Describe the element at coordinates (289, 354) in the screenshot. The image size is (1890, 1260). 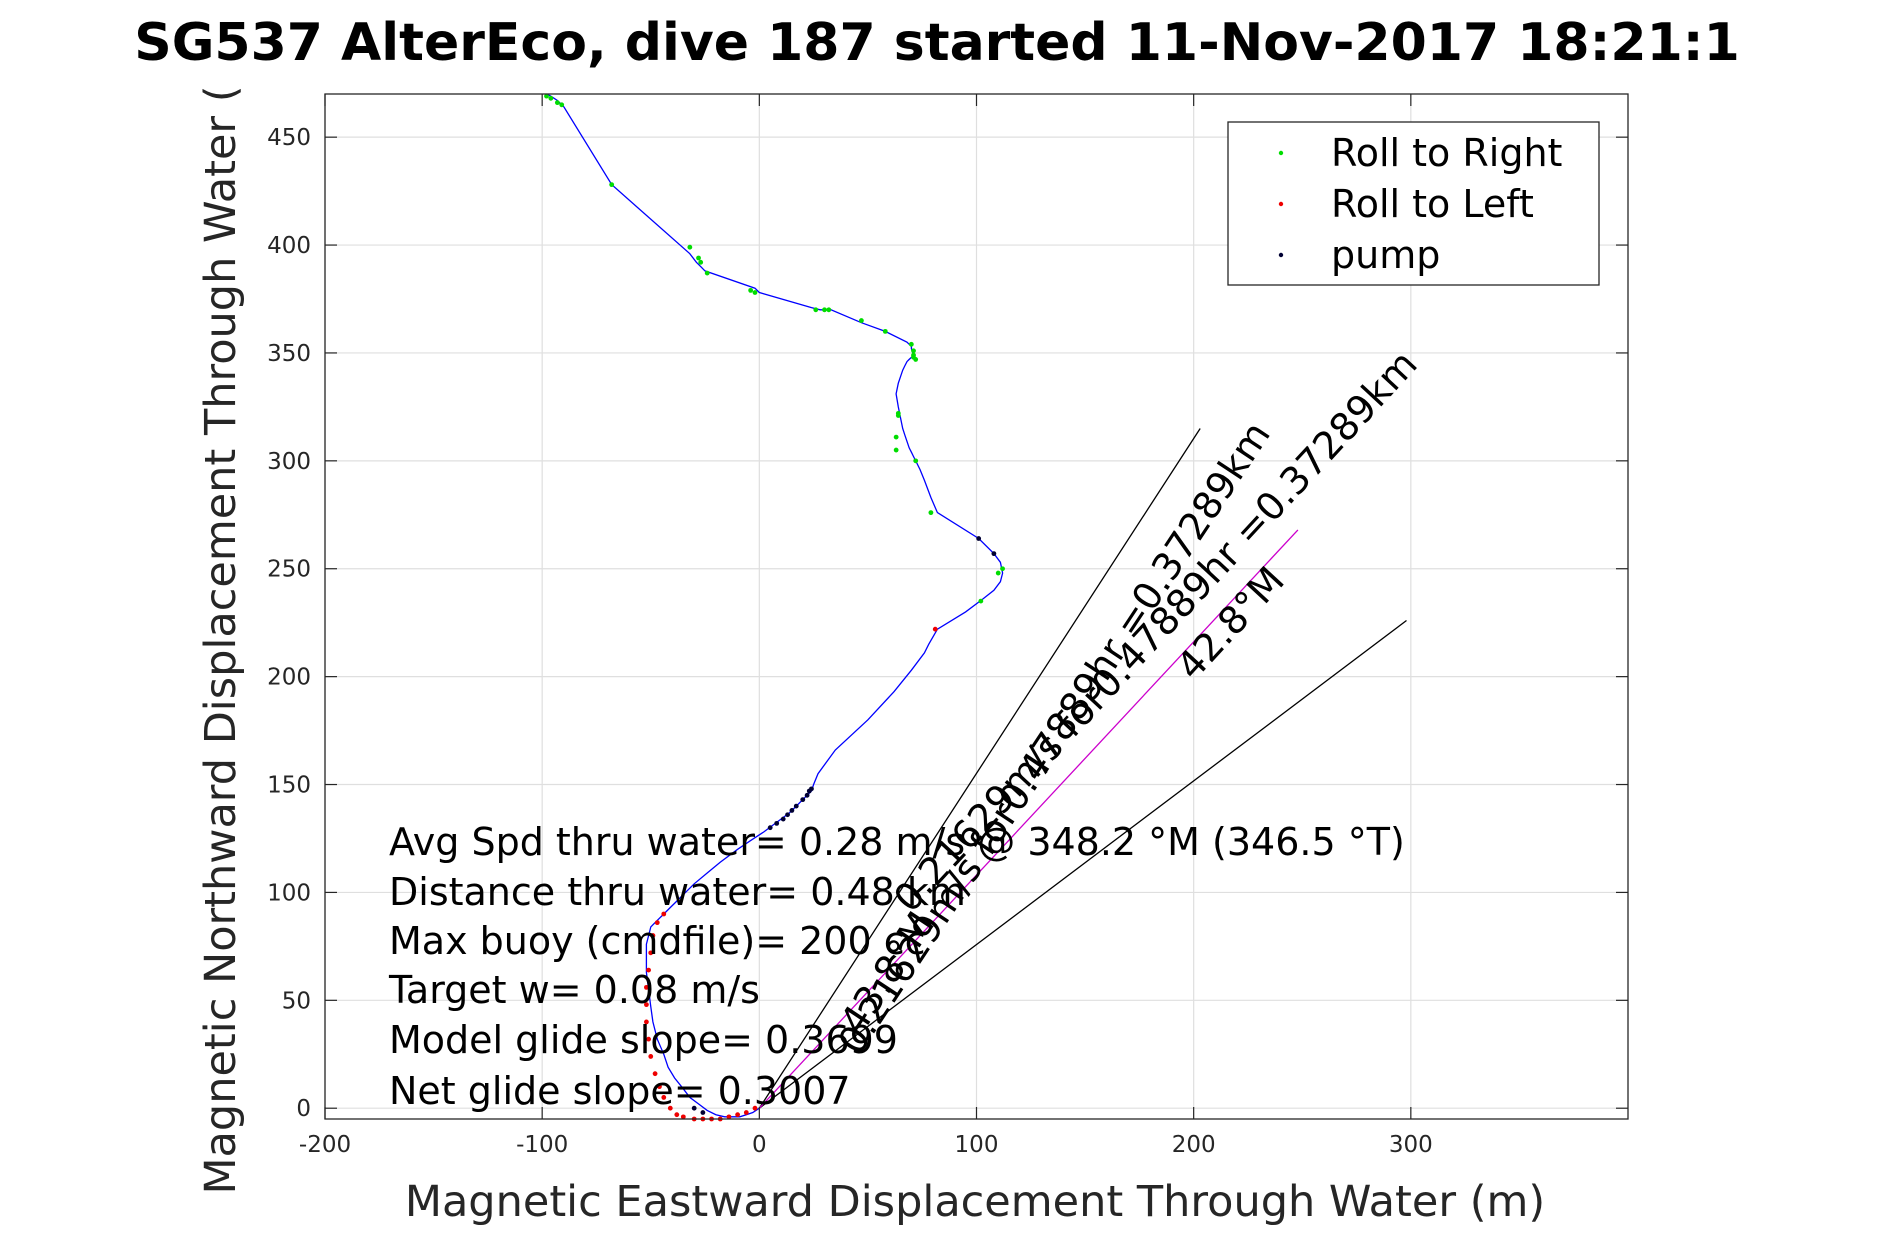
I see `y-tick-label: 350` at that location.